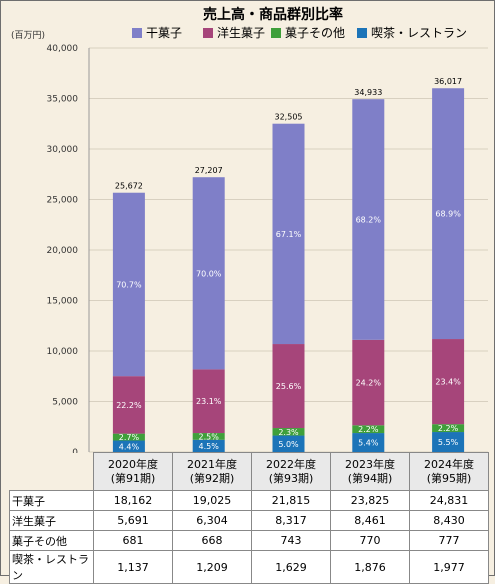 Image resolution: width=495 pixels, height=584 pixels. What do you see at coordinates (133, 500) in the screenshot?
I see `table-cell: 18,162` at bounding box center [133, 500].